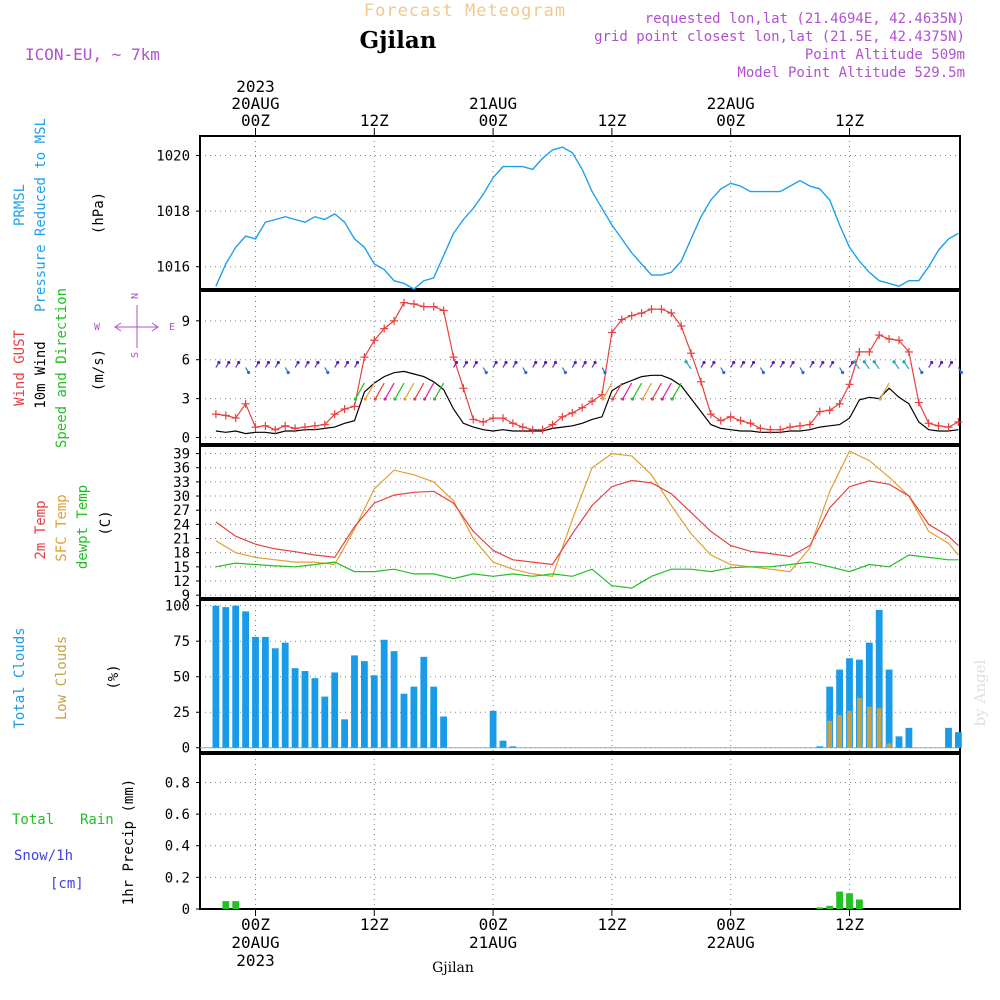 The width and height of the screenshot is (1000, 1000). Describe the element at coordinates (97, 327) in the screenshot. I see `compass-w: W` at that location.